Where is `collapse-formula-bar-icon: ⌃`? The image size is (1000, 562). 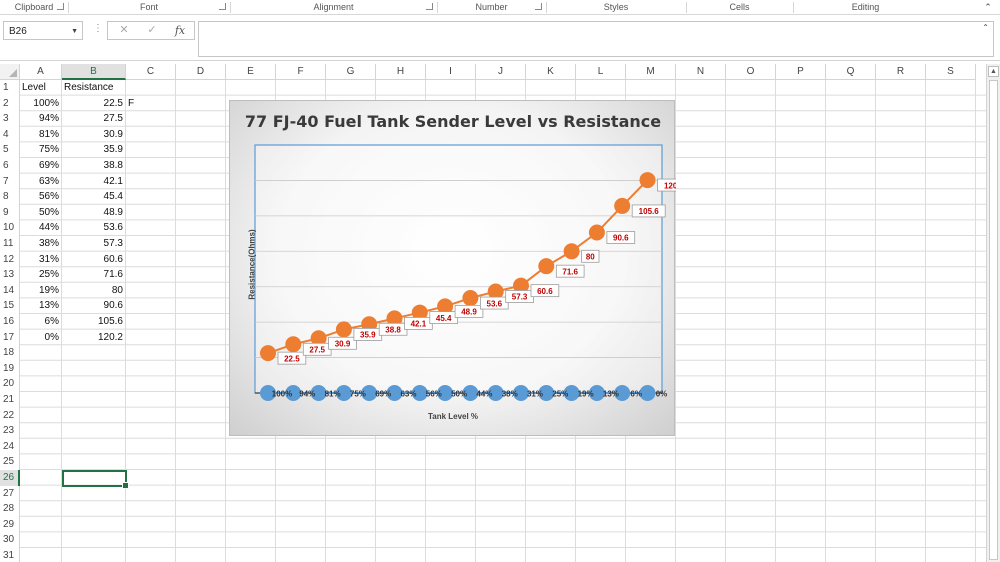 collapse-formula-bar-icon: ⌃ is located at coordinates (985, 27).